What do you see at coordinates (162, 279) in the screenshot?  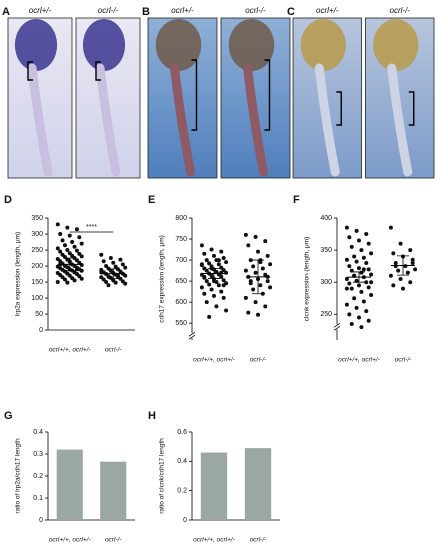 I see `y-axis-label: cdh17 expression (length, μm)` at bounding box center [162, 279].